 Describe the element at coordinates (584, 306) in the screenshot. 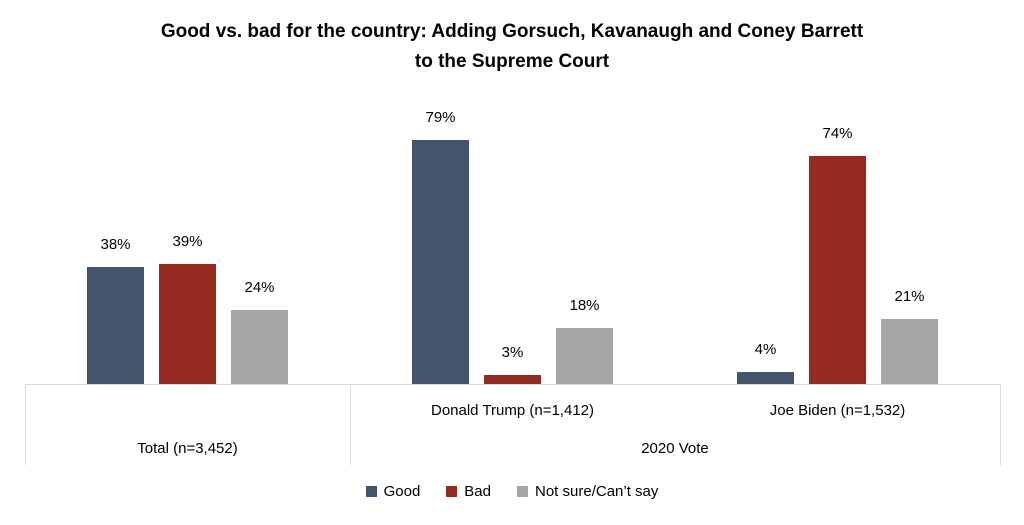

I see `value-label-not-sure-can-t-say-donald-trump-n-1-412: 18%` at that location.